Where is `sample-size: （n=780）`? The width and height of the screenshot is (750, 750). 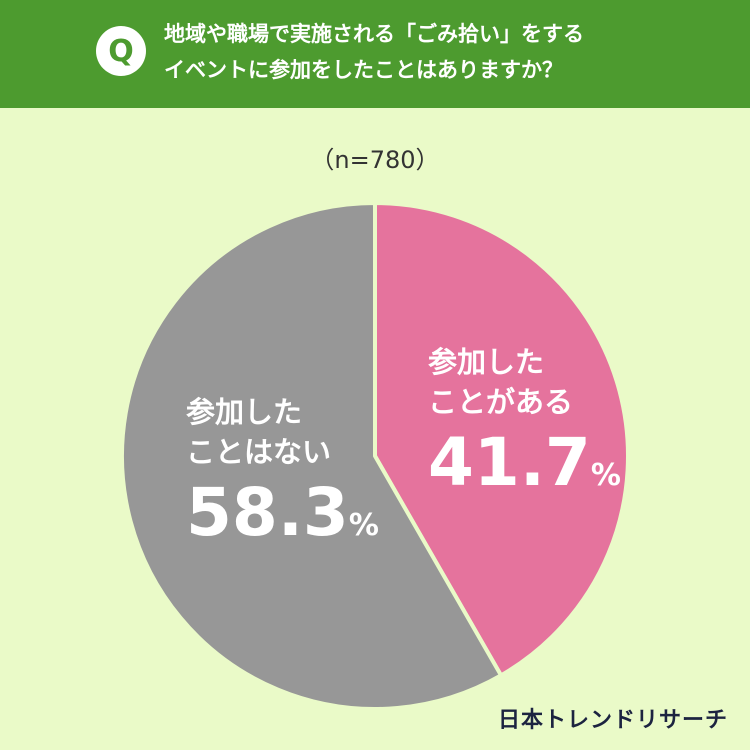 sample-size: （n=780） is located at coordinates (375, 160).